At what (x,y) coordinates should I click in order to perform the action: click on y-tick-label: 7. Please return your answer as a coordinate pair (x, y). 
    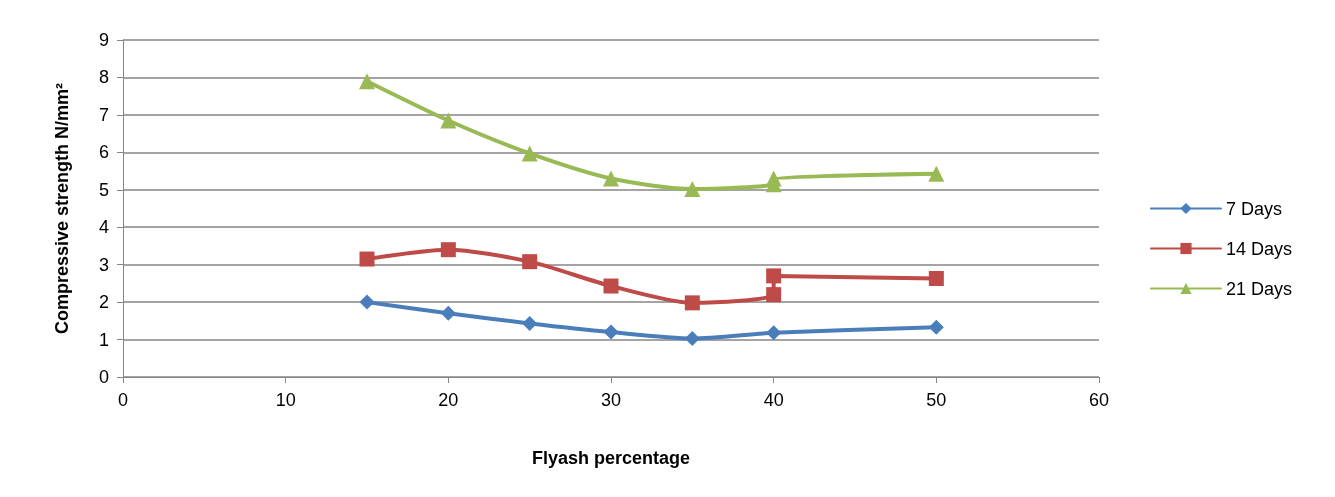
    Looking at the image, I should click on (103, 114).